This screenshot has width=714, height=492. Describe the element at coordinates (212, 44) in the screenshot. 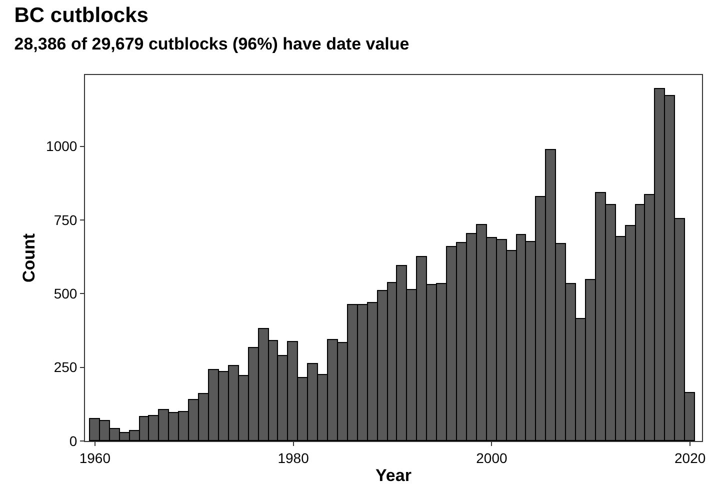

I see `chart-subtitle: 28,386 of 29,679 cutblocks (96%) have date value` at that location.